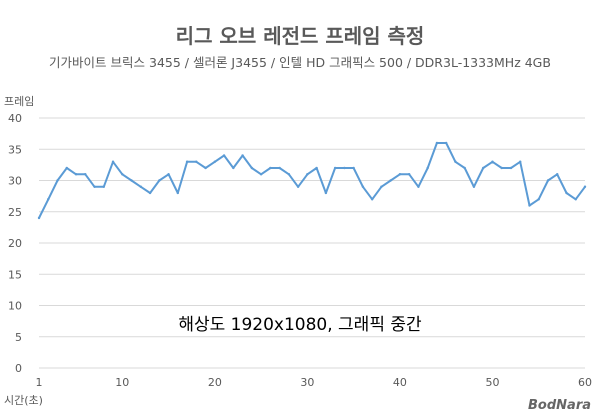 Image resolution: width=600 pixels, height=416 pixels. I want to click on resolution-annotation: 해상도 1920x1080, 그래픽 중간, so click(300, 325).